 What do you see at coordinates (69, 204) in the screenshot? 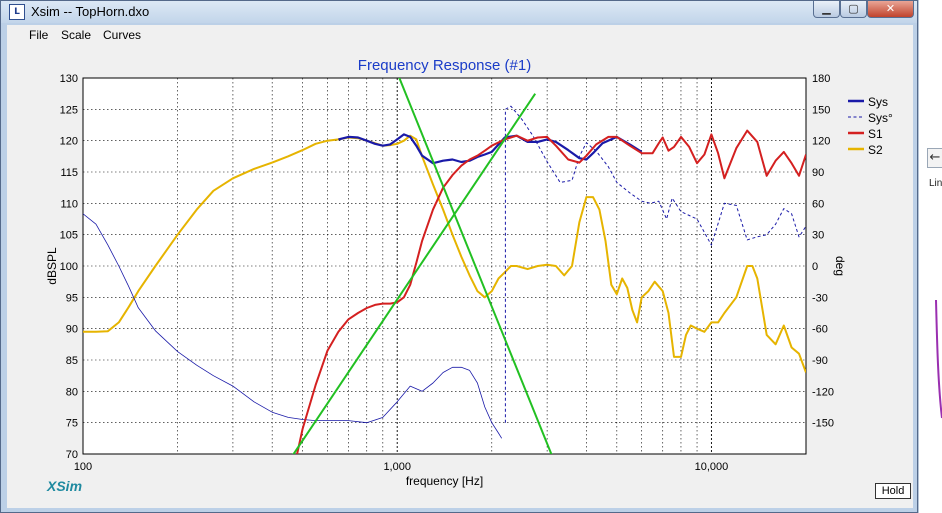
I see `y-tick-label: 110` at bounding box center [69, 204].